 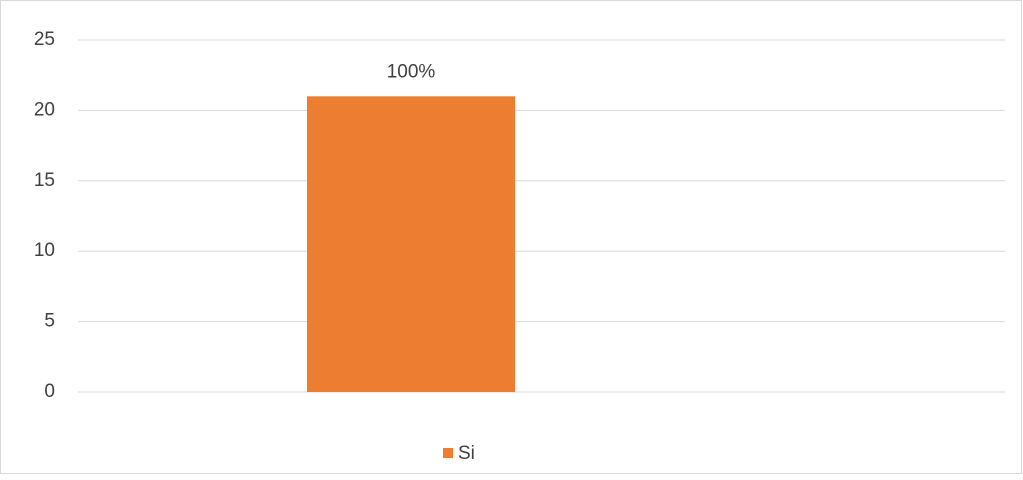 What do you see at coordinates (466, 453) in the screenshot?
I see `legend-label: Si` at bounding box center [466, 453].